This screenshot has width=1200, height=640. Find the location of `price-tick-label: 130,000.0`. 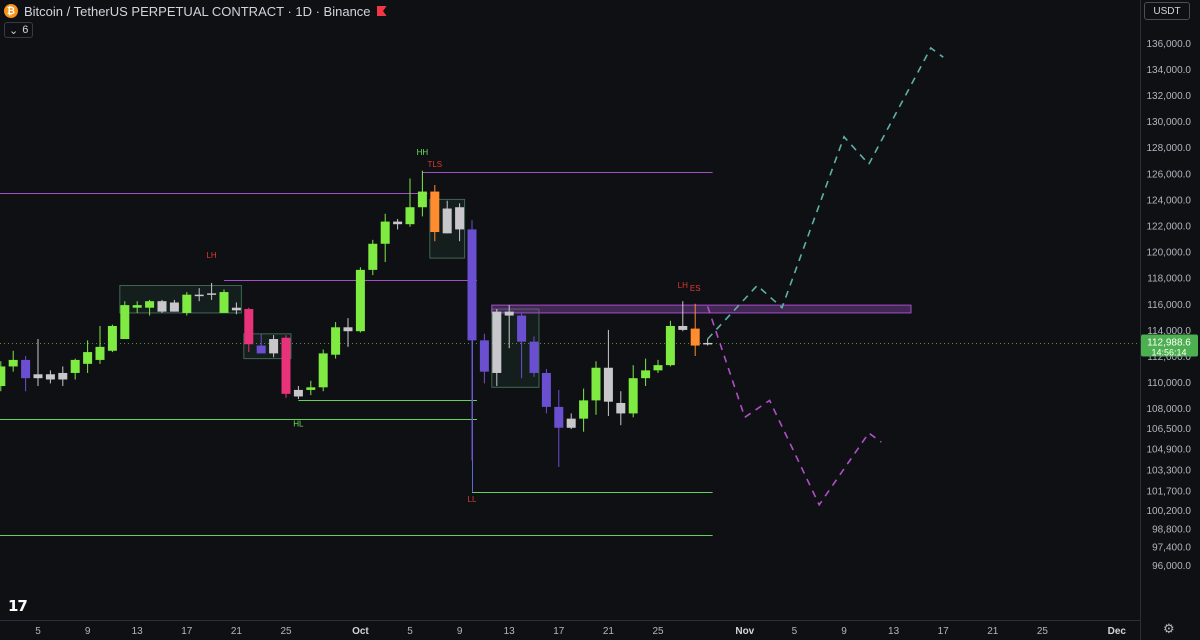

price-tick-label: 130,000.0 is located at coordinates (1169, 122).